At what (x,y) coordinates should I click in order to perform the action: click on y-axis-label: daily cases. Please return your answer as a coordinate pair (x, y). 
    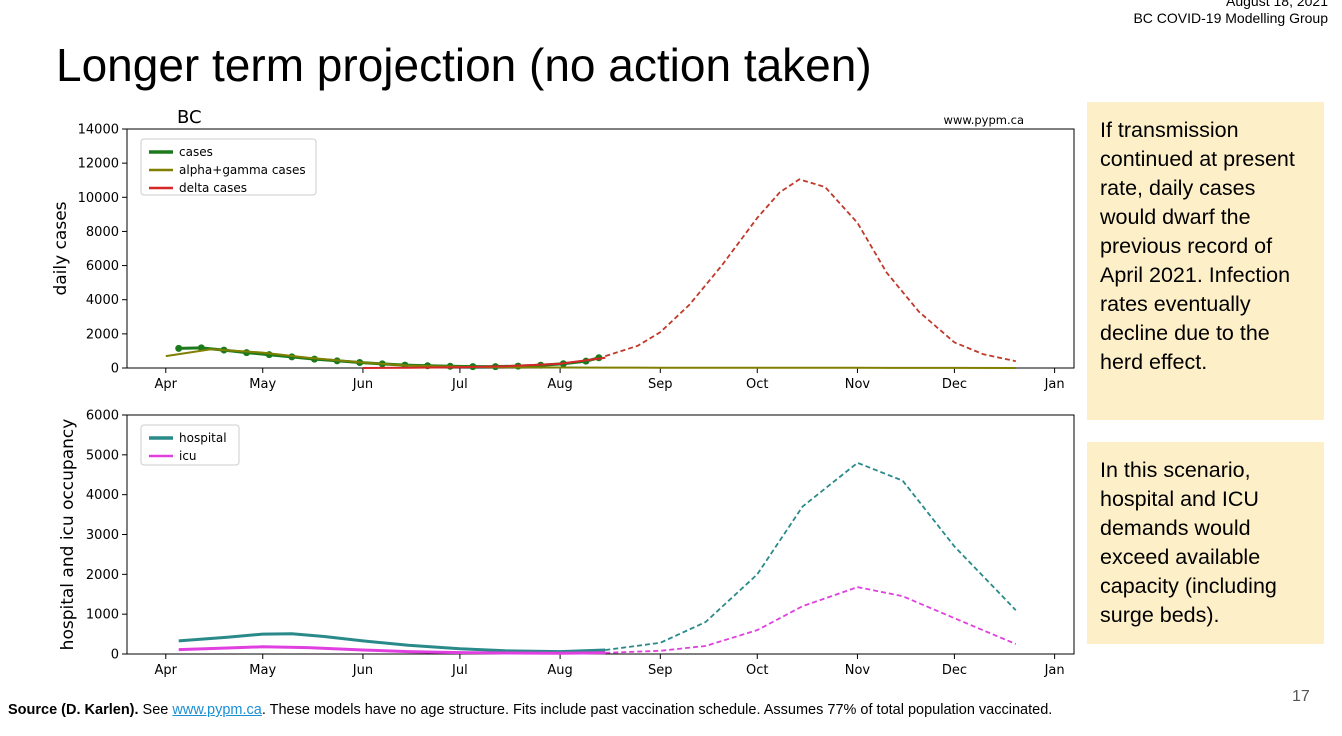
    Looking at the image, I should click on (61, 248).